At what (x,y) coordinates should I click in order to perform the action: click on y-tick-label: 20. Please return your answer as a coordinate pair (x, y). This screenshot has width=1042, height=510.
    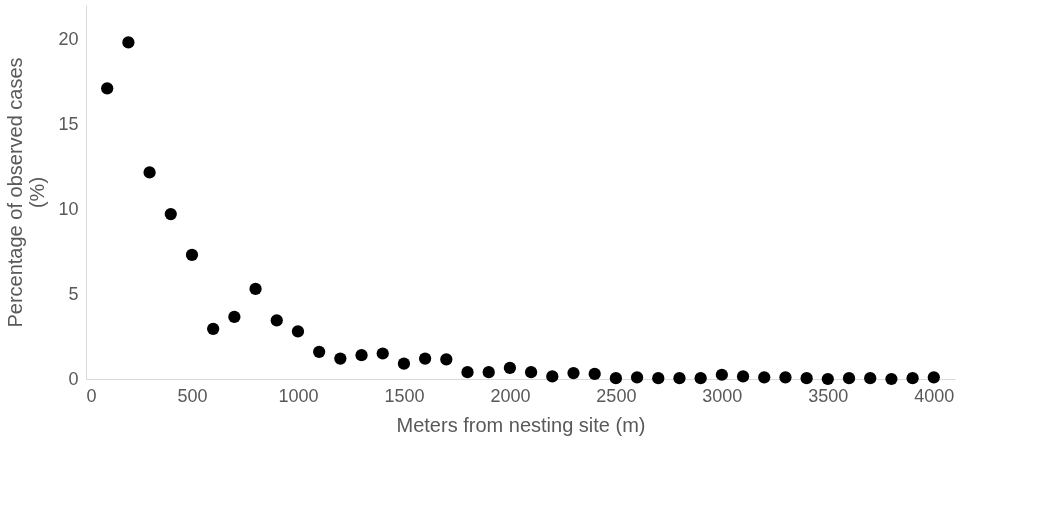
    Looking at the image, I should click on (68, 38).